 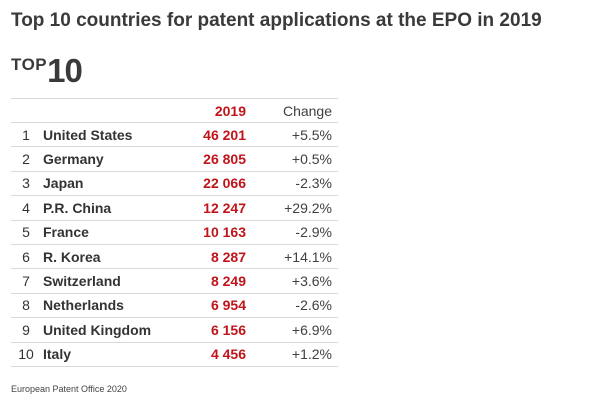 What do you see at coordinates (97, 330) in the screenshot?
I see `row-country: United Kingdom` at bounding box center [97, 330].